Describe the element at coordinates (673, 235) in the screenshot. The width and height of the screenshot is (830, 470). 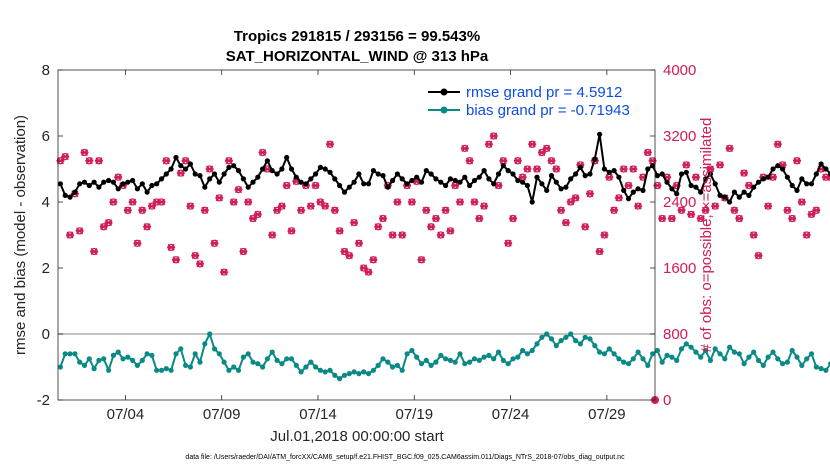
I see `y-axis-right: 0 800 1600 2400 3200 4000` at that location.